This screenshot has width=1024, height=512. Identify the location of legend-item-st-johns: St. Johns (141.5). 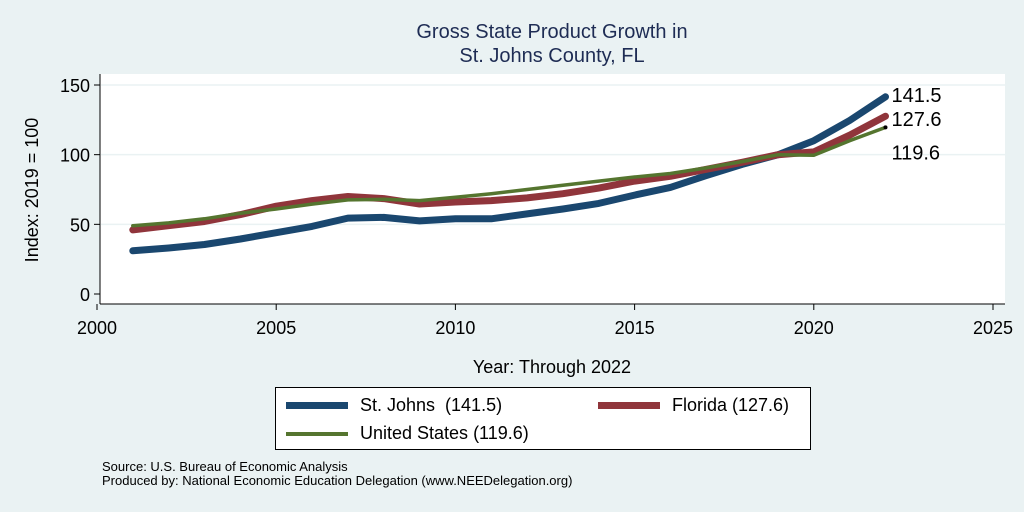
(394, 405).